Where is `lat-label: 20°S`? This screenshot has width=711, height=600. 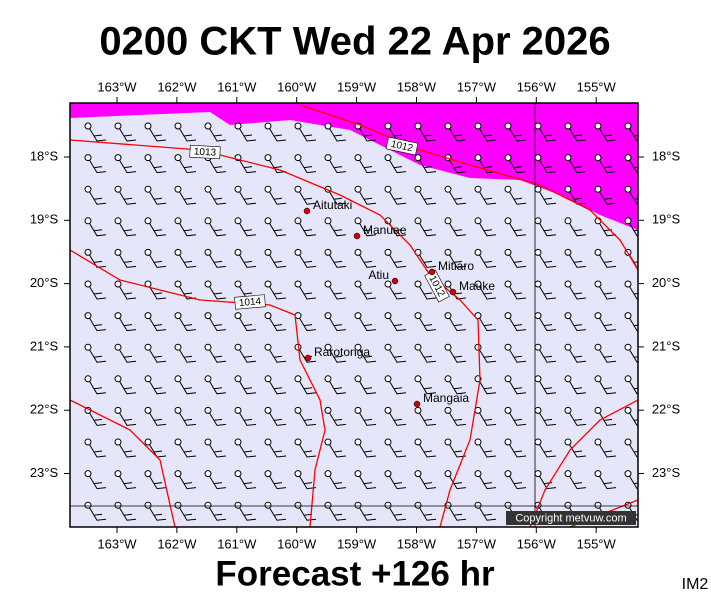 lat-label: 20°S is located at coordinates (666, 282).